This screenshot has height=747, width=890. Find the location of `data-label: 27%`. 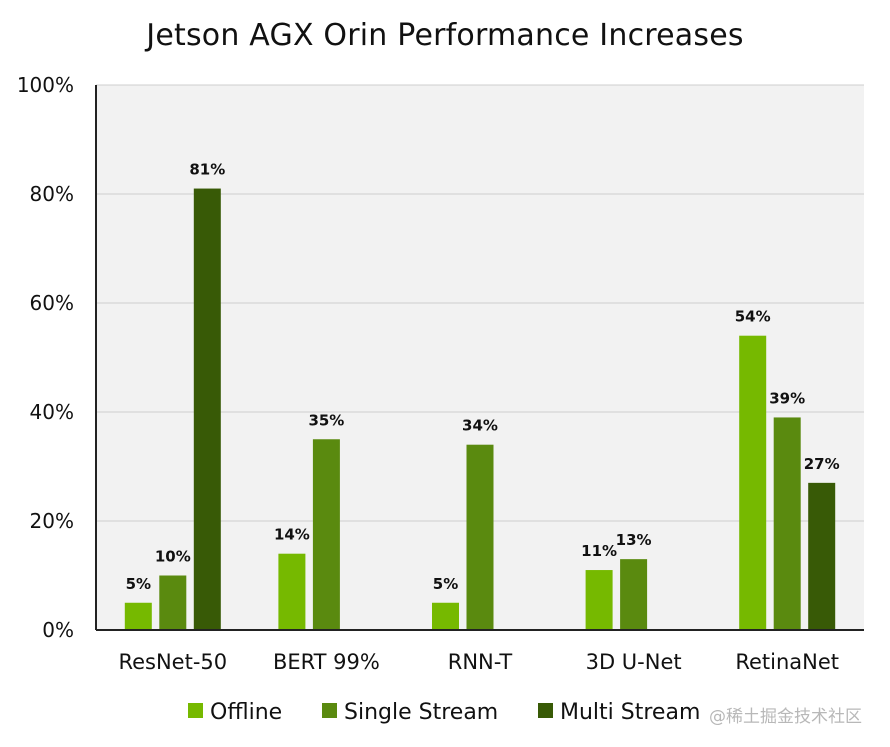

data-label: 27% is located at coordinates (822, 464).